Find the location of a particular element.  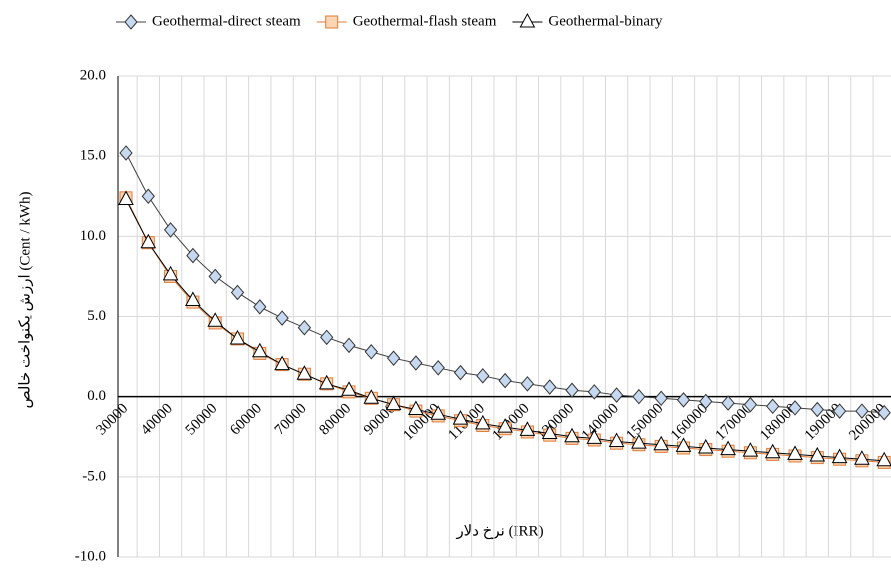

y-tick-label: 0.0 is located at coordinates (96, 396).